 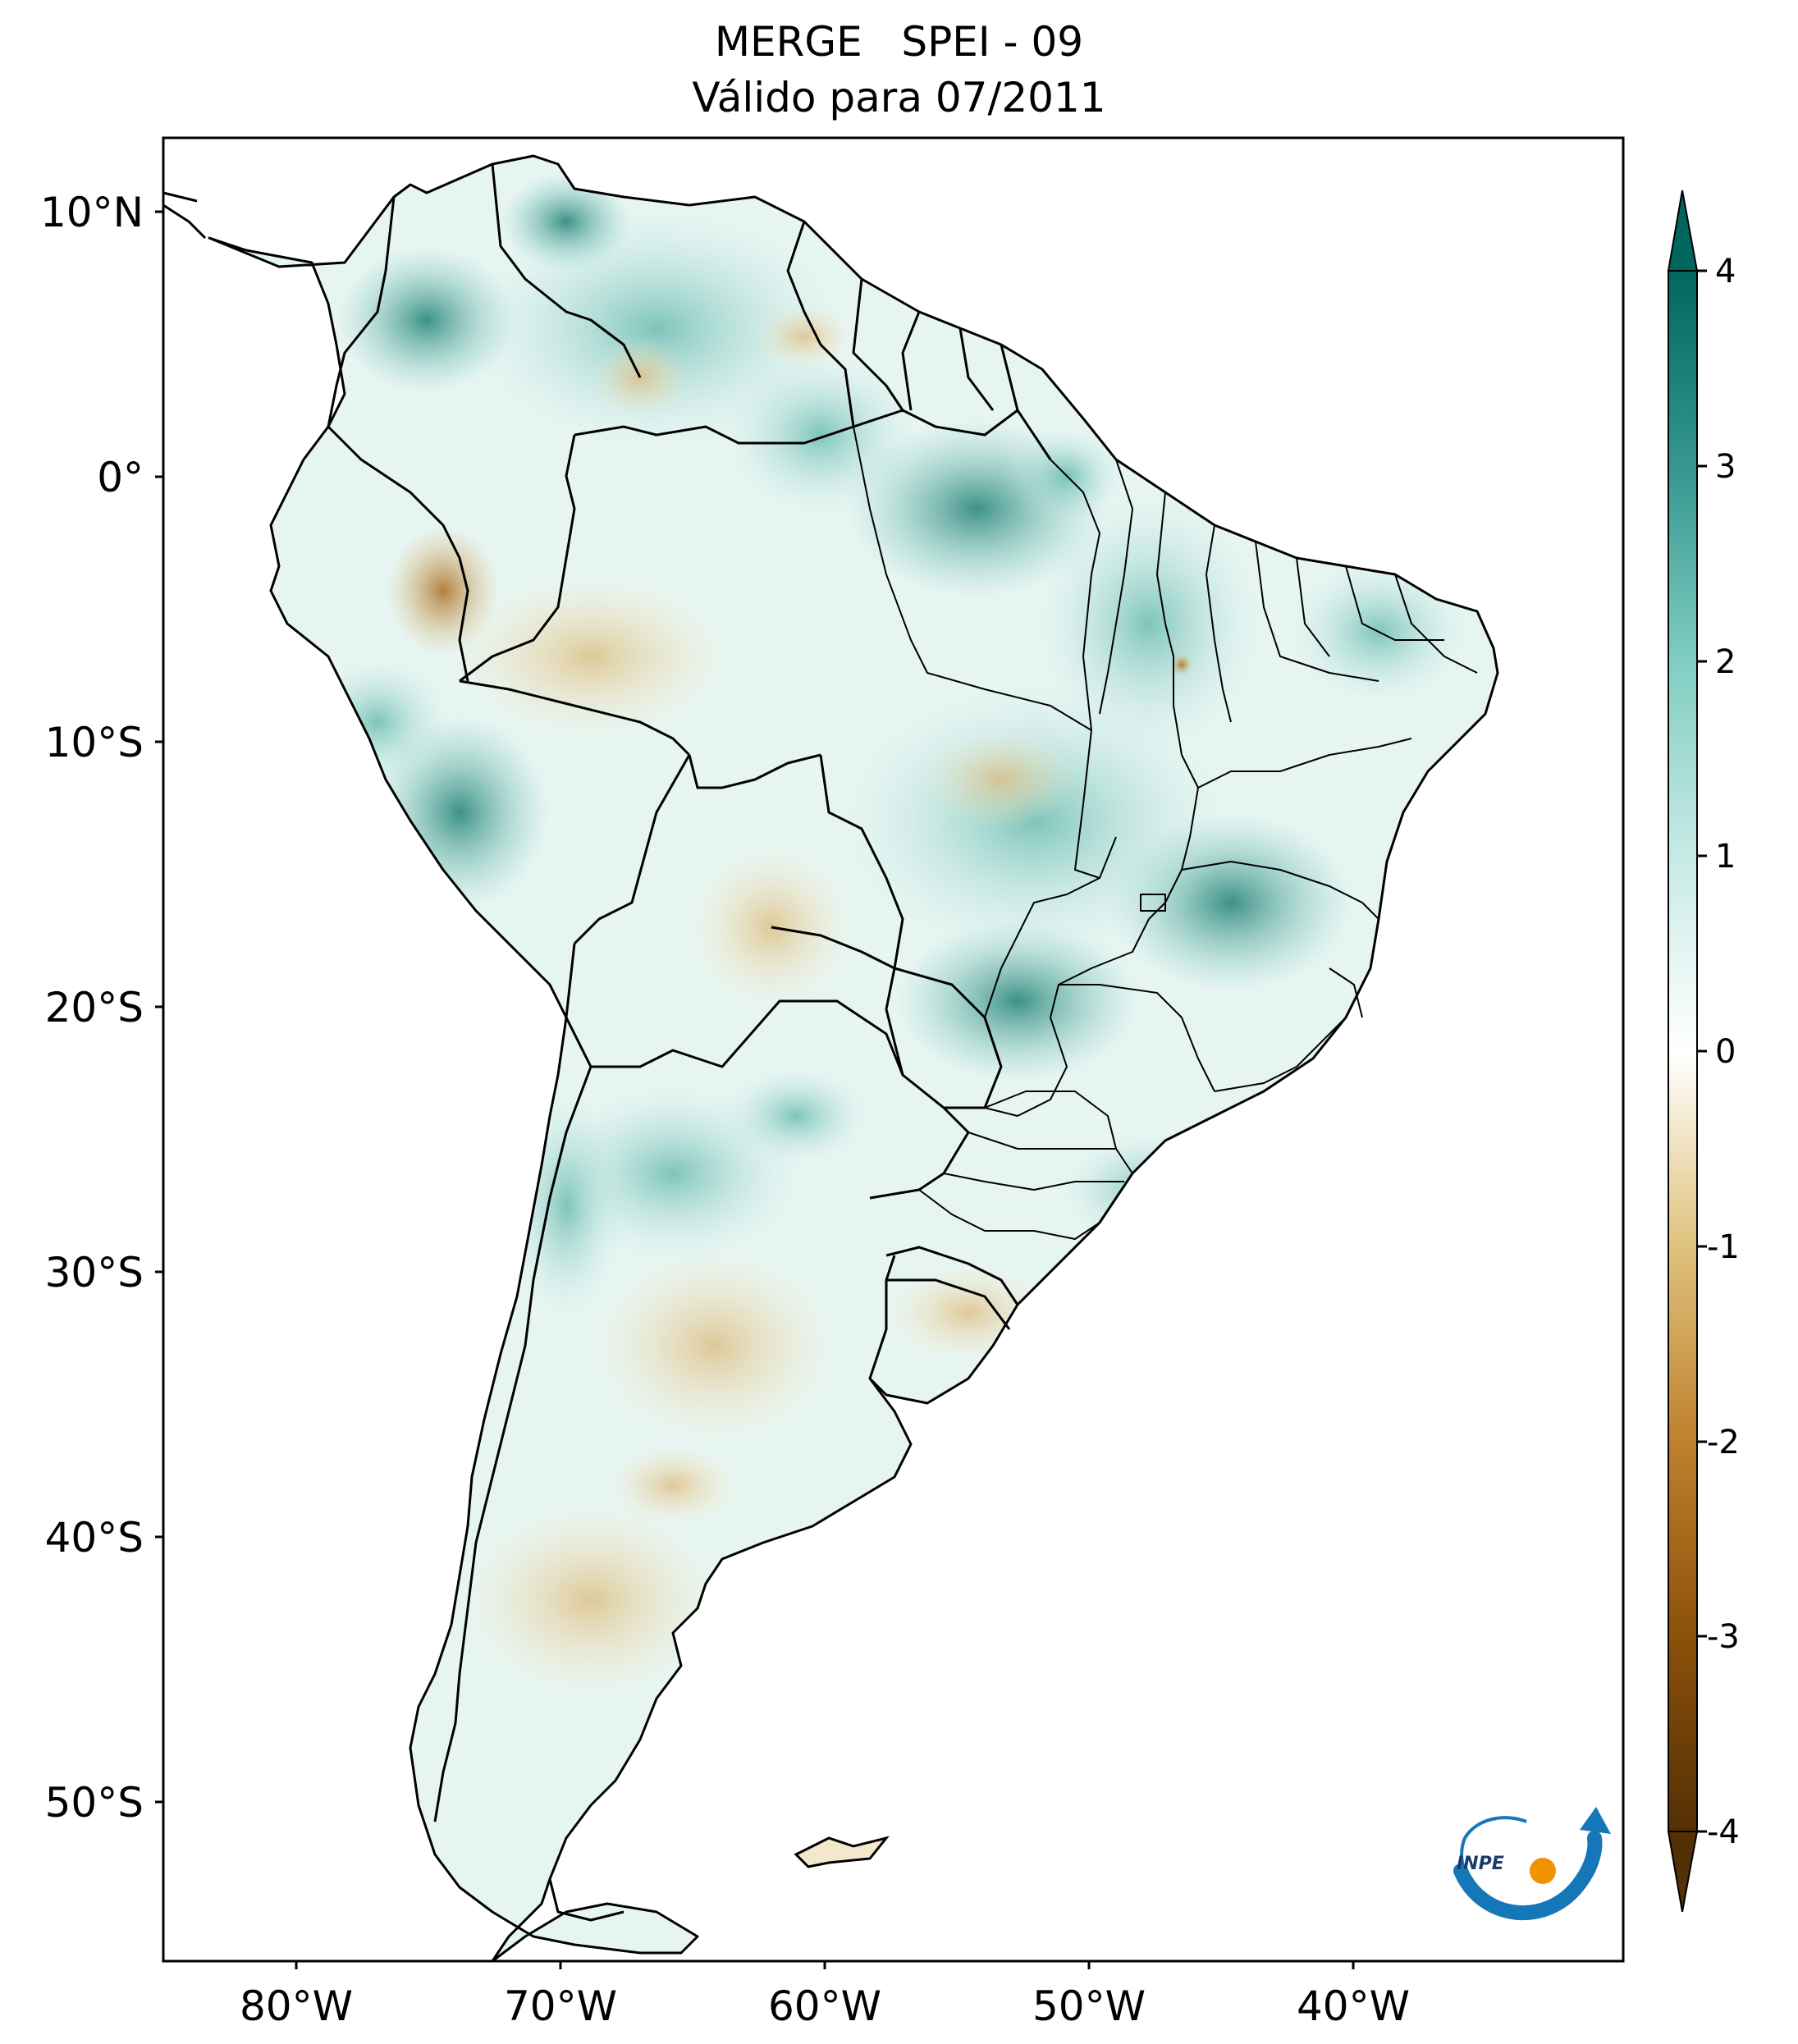 I want to click on inpe-logo-sun, so click(x=1543, y=1871).